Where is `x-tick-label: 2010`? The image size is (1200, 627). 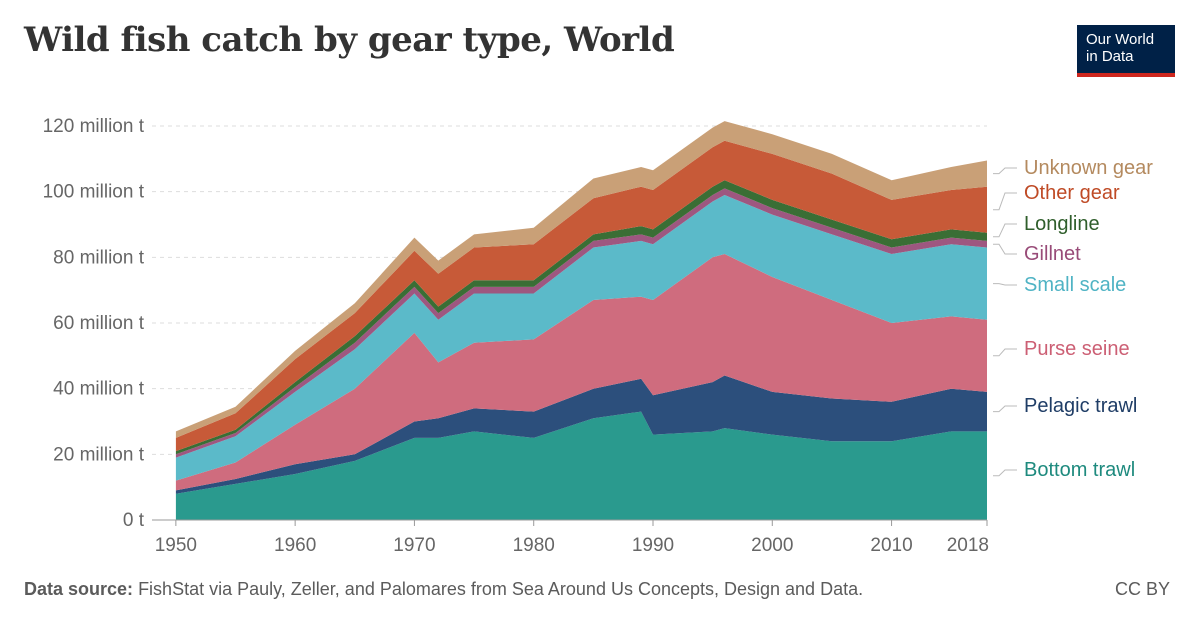 x-tick-label: 2010 is located at coordinates (891, 545).